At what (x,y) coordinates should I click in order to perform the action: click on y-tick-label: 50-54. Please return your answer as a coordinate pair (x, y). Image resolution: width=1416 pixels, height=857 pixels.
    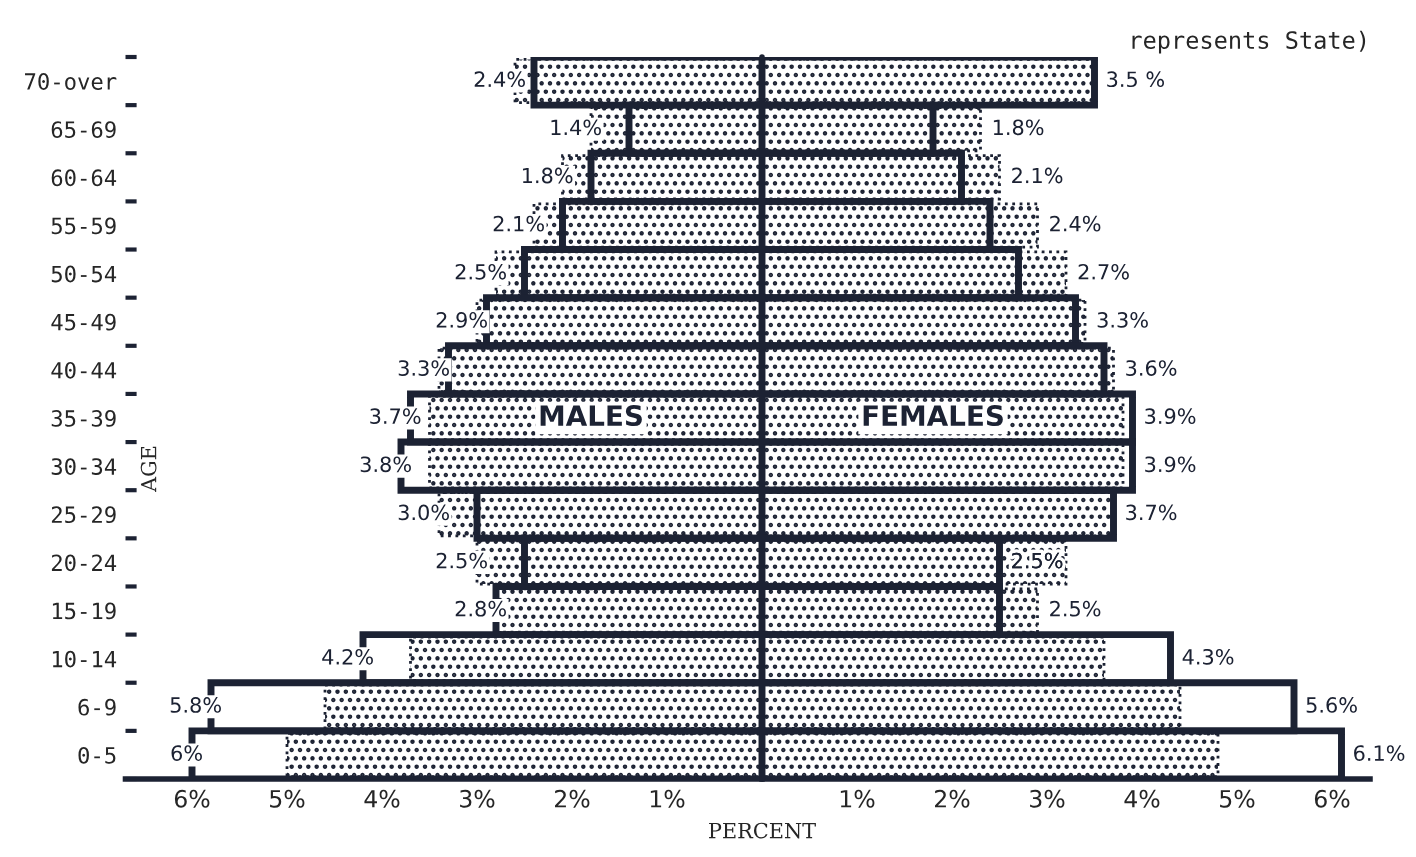
    Looking at the image, I should click on (84, 274).